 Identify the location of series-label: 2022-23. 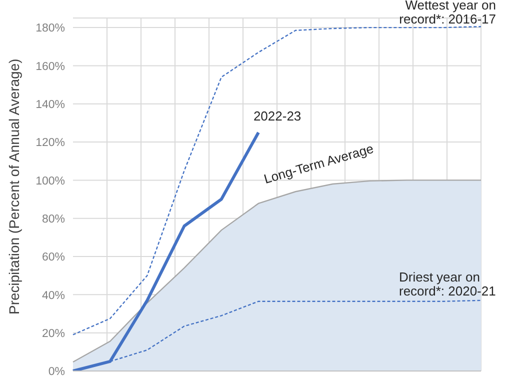
(277, 116).